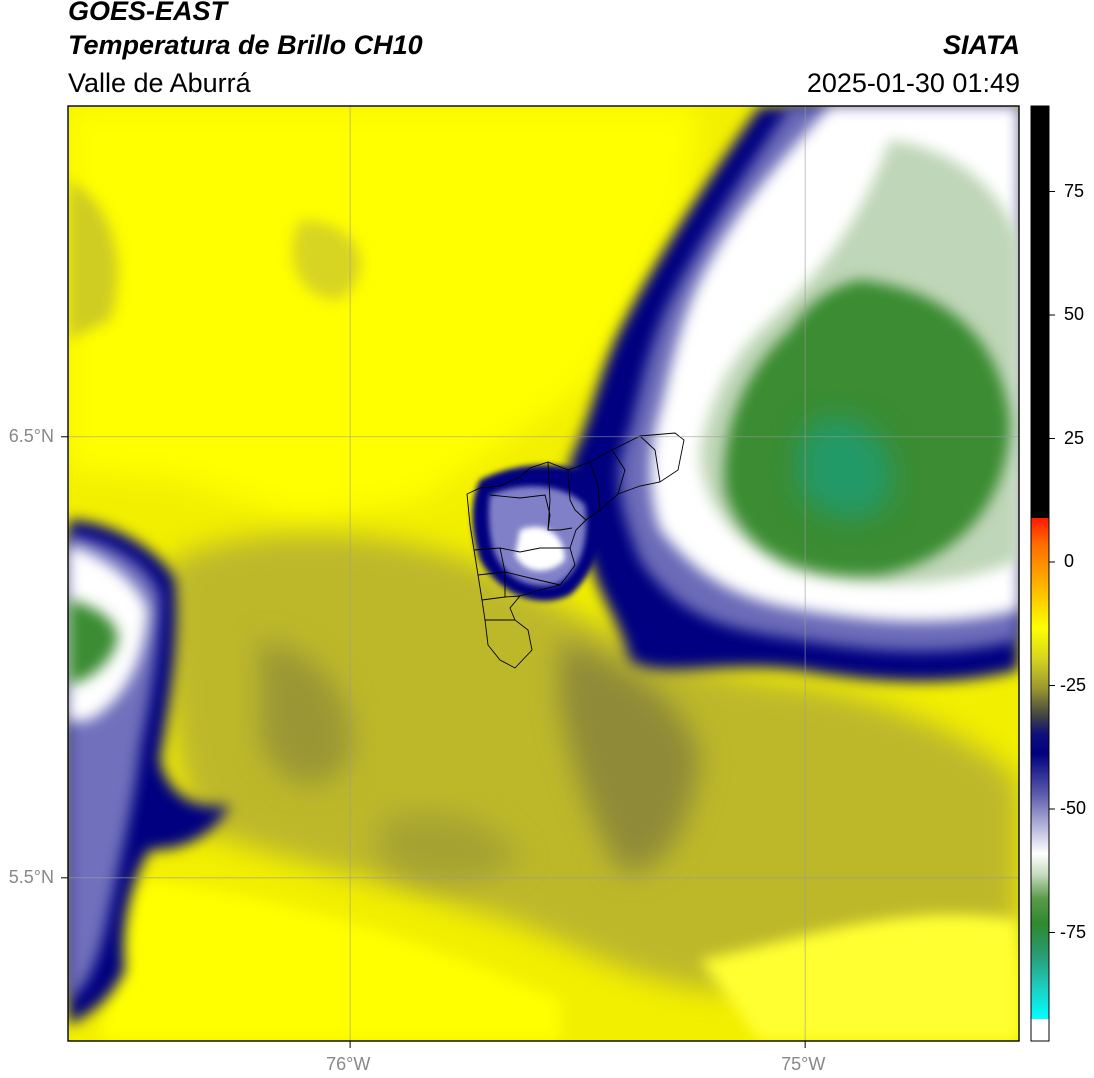 The height and width of the screenshot is (1078, 1094). I want to click on valle-aburra-boundaries, so click(575, 550).